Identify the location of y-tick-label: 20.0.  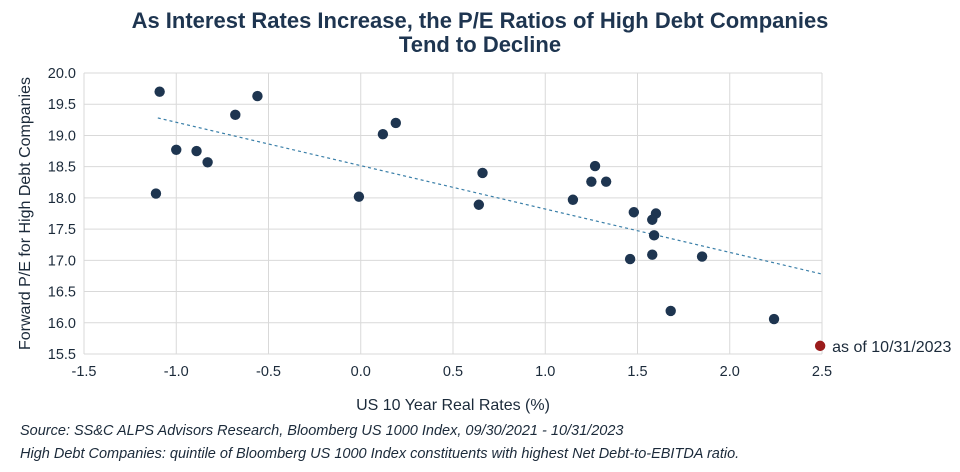
(62, 74).